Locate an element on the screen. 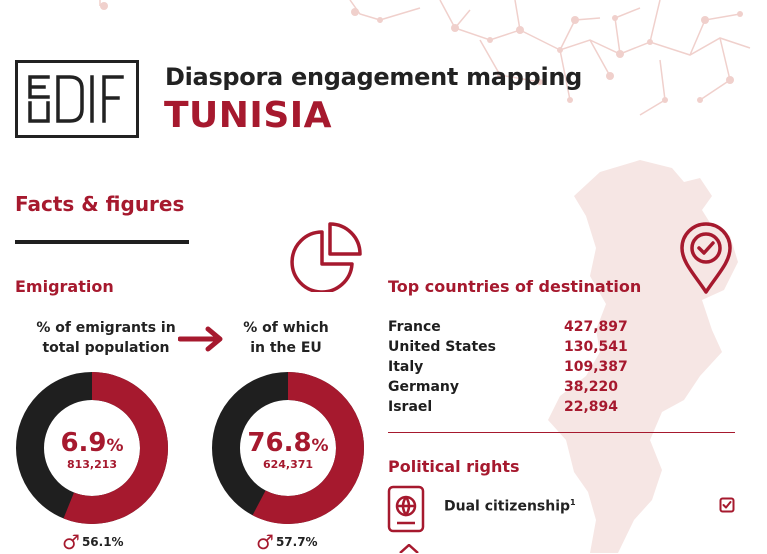 The image size is (767, 554). destination-value: 38,220 is located at coordinates (591, 387).